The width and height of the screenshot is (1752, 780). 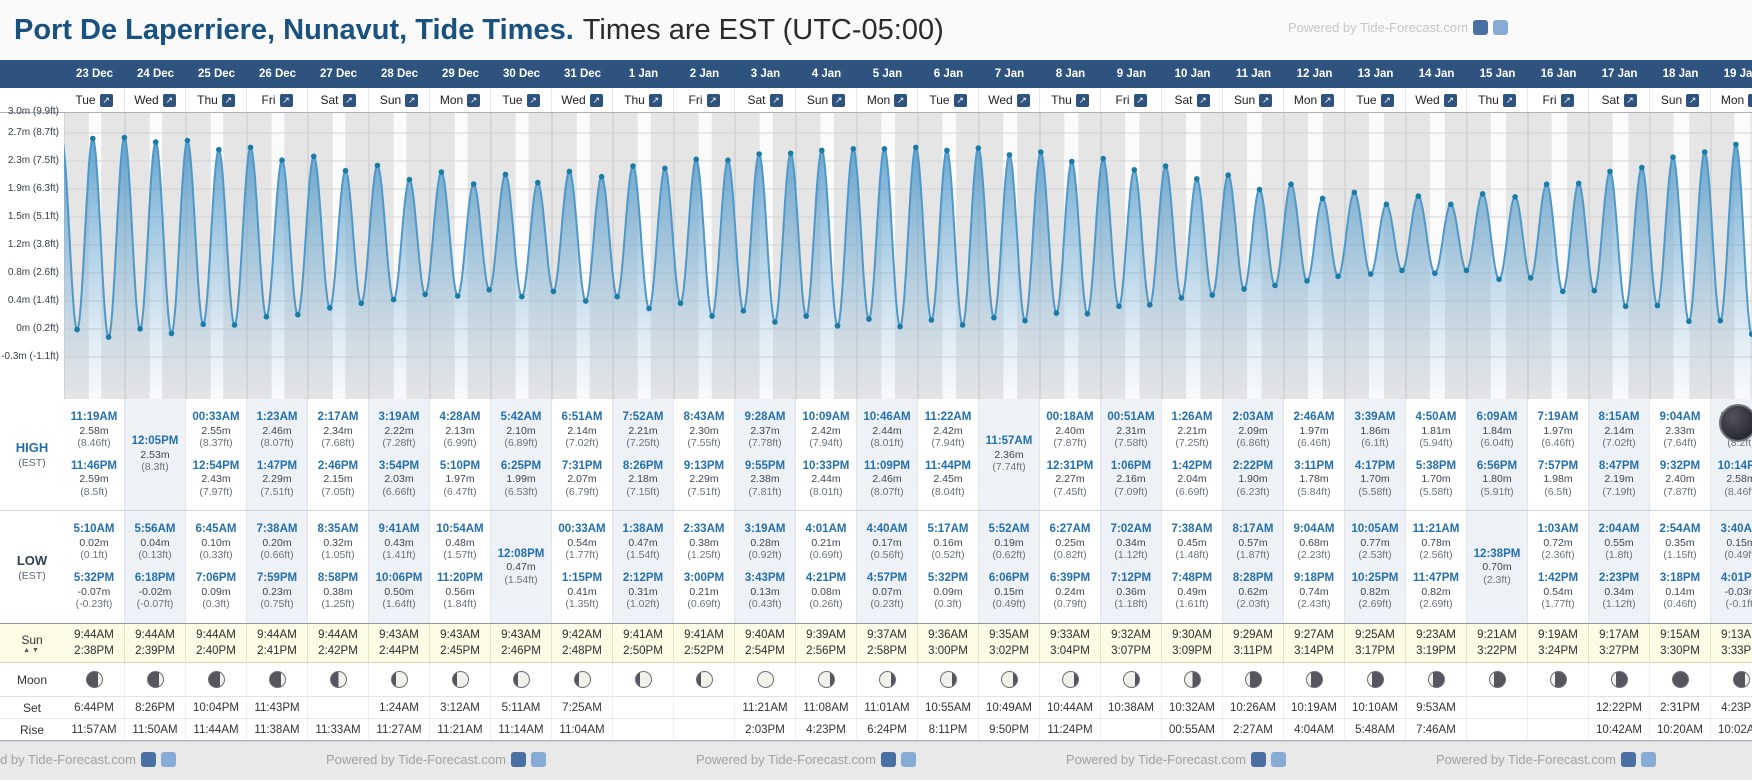 What do you see at coordinates (1497, 643) in the screenshot?
I see `sun-times-cell: 9:21AM 3:22PM` at bounding box center [1497, 643].